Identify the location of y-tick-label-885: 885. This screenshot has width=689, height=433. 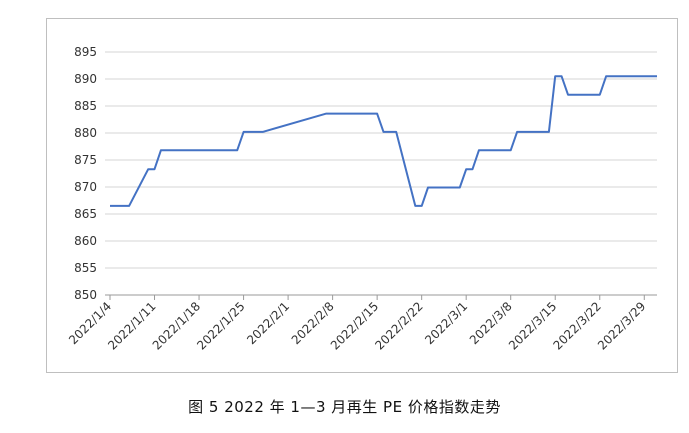
(85, 106).